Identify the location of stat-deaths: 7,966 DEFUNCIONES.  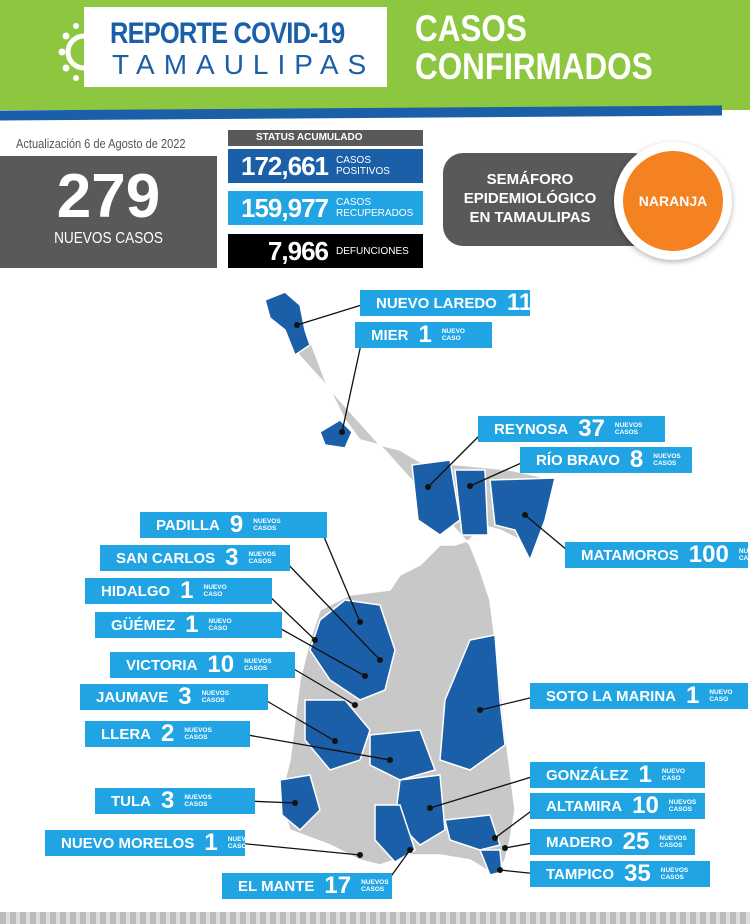
(325, 251).